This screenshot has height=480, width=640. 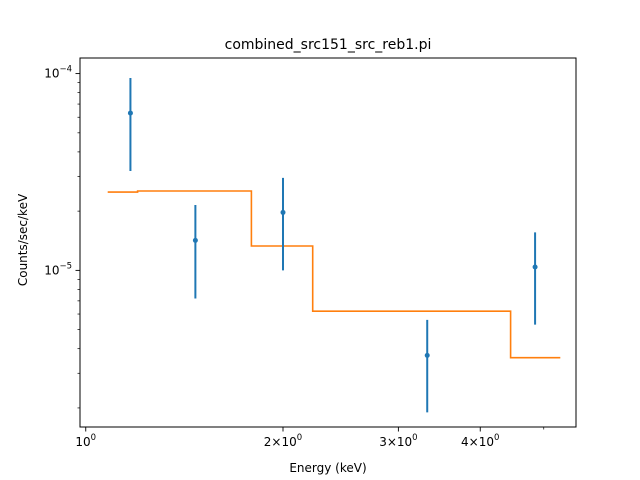 I want to click on y-tick-label-1: 10⁻⁵, so click(x=58, y=269).